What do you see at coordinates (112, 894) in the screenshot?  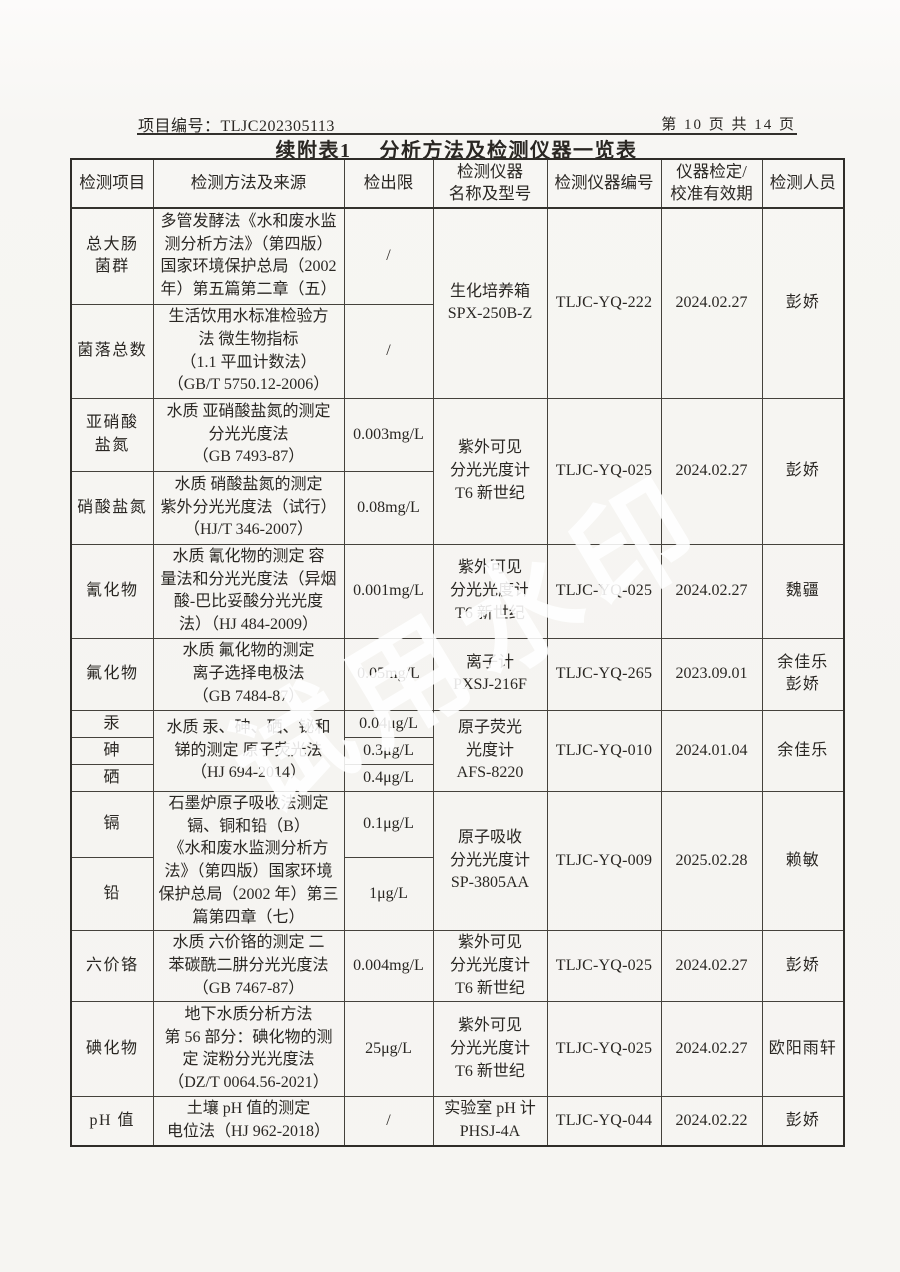 I see `cell-item: 铅` at bounding box center [112, 894].